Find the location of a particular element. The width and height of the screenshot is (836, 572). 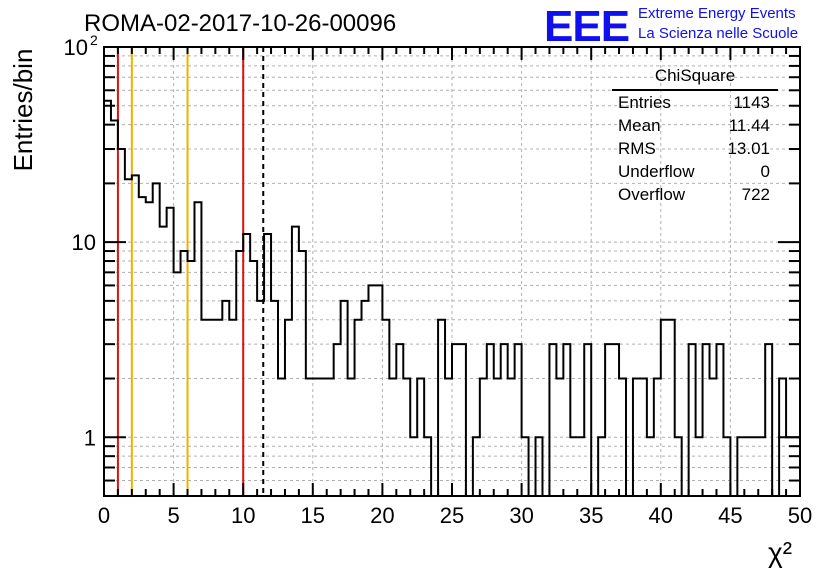

stats-value: 0 is located at coordinates (765, 171).